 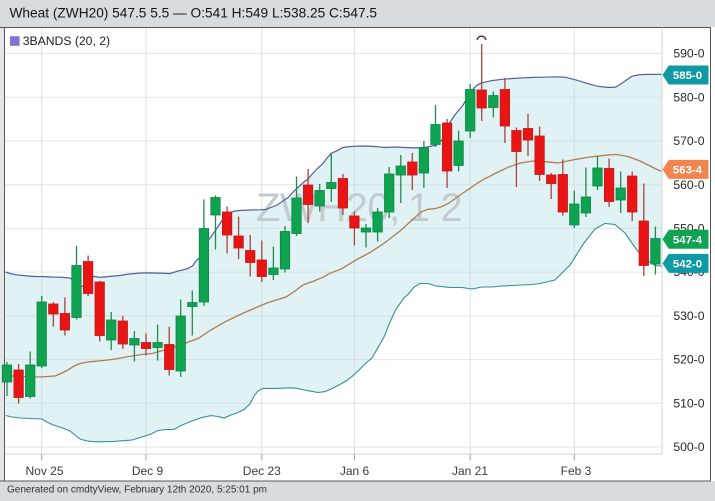 I want to click on svg-text: 520-0, so click(x=688, y=360).